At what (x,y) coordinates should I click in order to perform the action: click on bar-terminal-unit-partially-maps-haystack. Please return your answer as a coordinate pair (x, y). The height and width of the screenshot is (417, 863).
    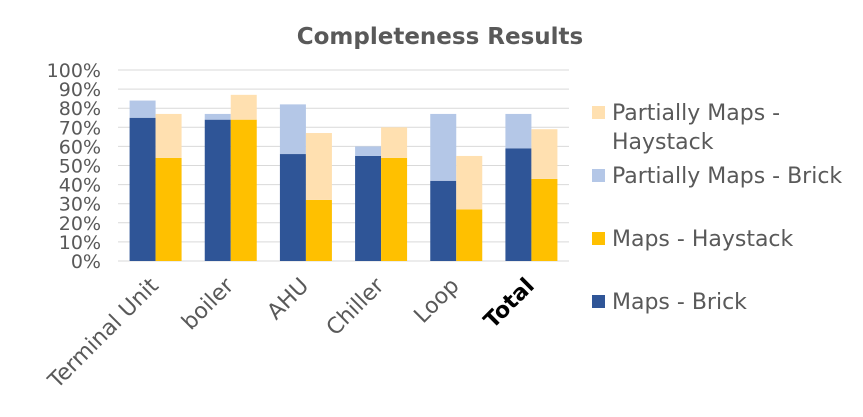
    Looking at the image, I should click on (168, 135).